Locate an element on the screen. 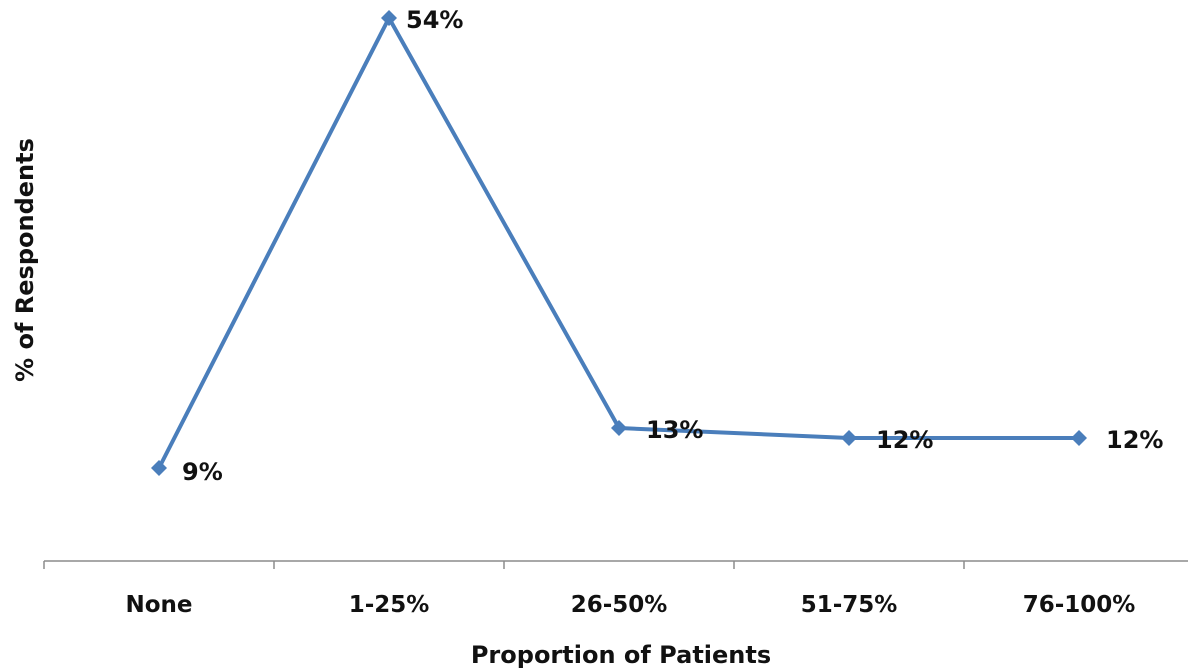 The image size is (1188, 670). x-axis-title: Proportion of Patients is located at coordinates (621, 655).